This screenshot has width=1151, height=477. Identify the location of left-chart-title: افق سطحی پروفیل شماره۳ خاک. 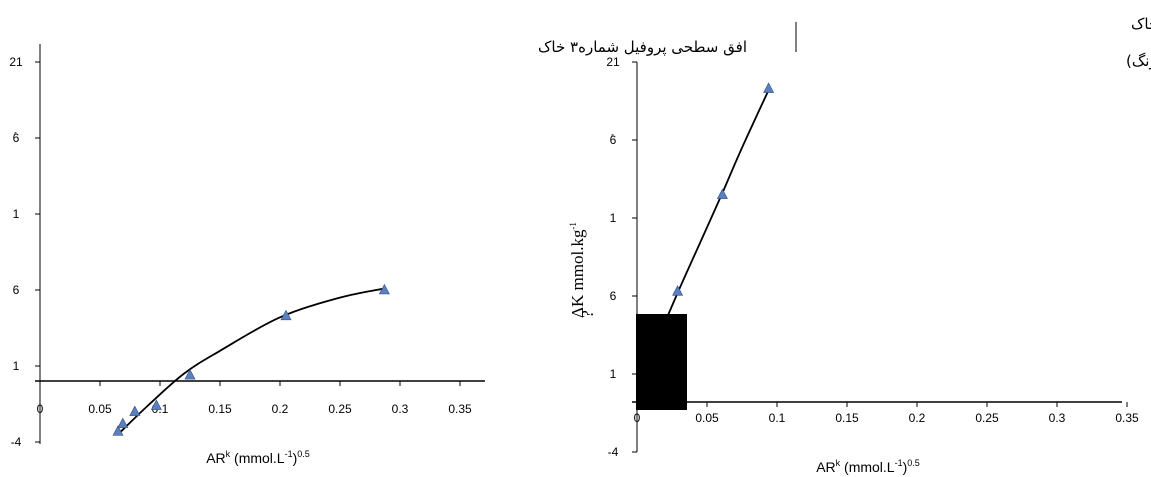
(642, 47).